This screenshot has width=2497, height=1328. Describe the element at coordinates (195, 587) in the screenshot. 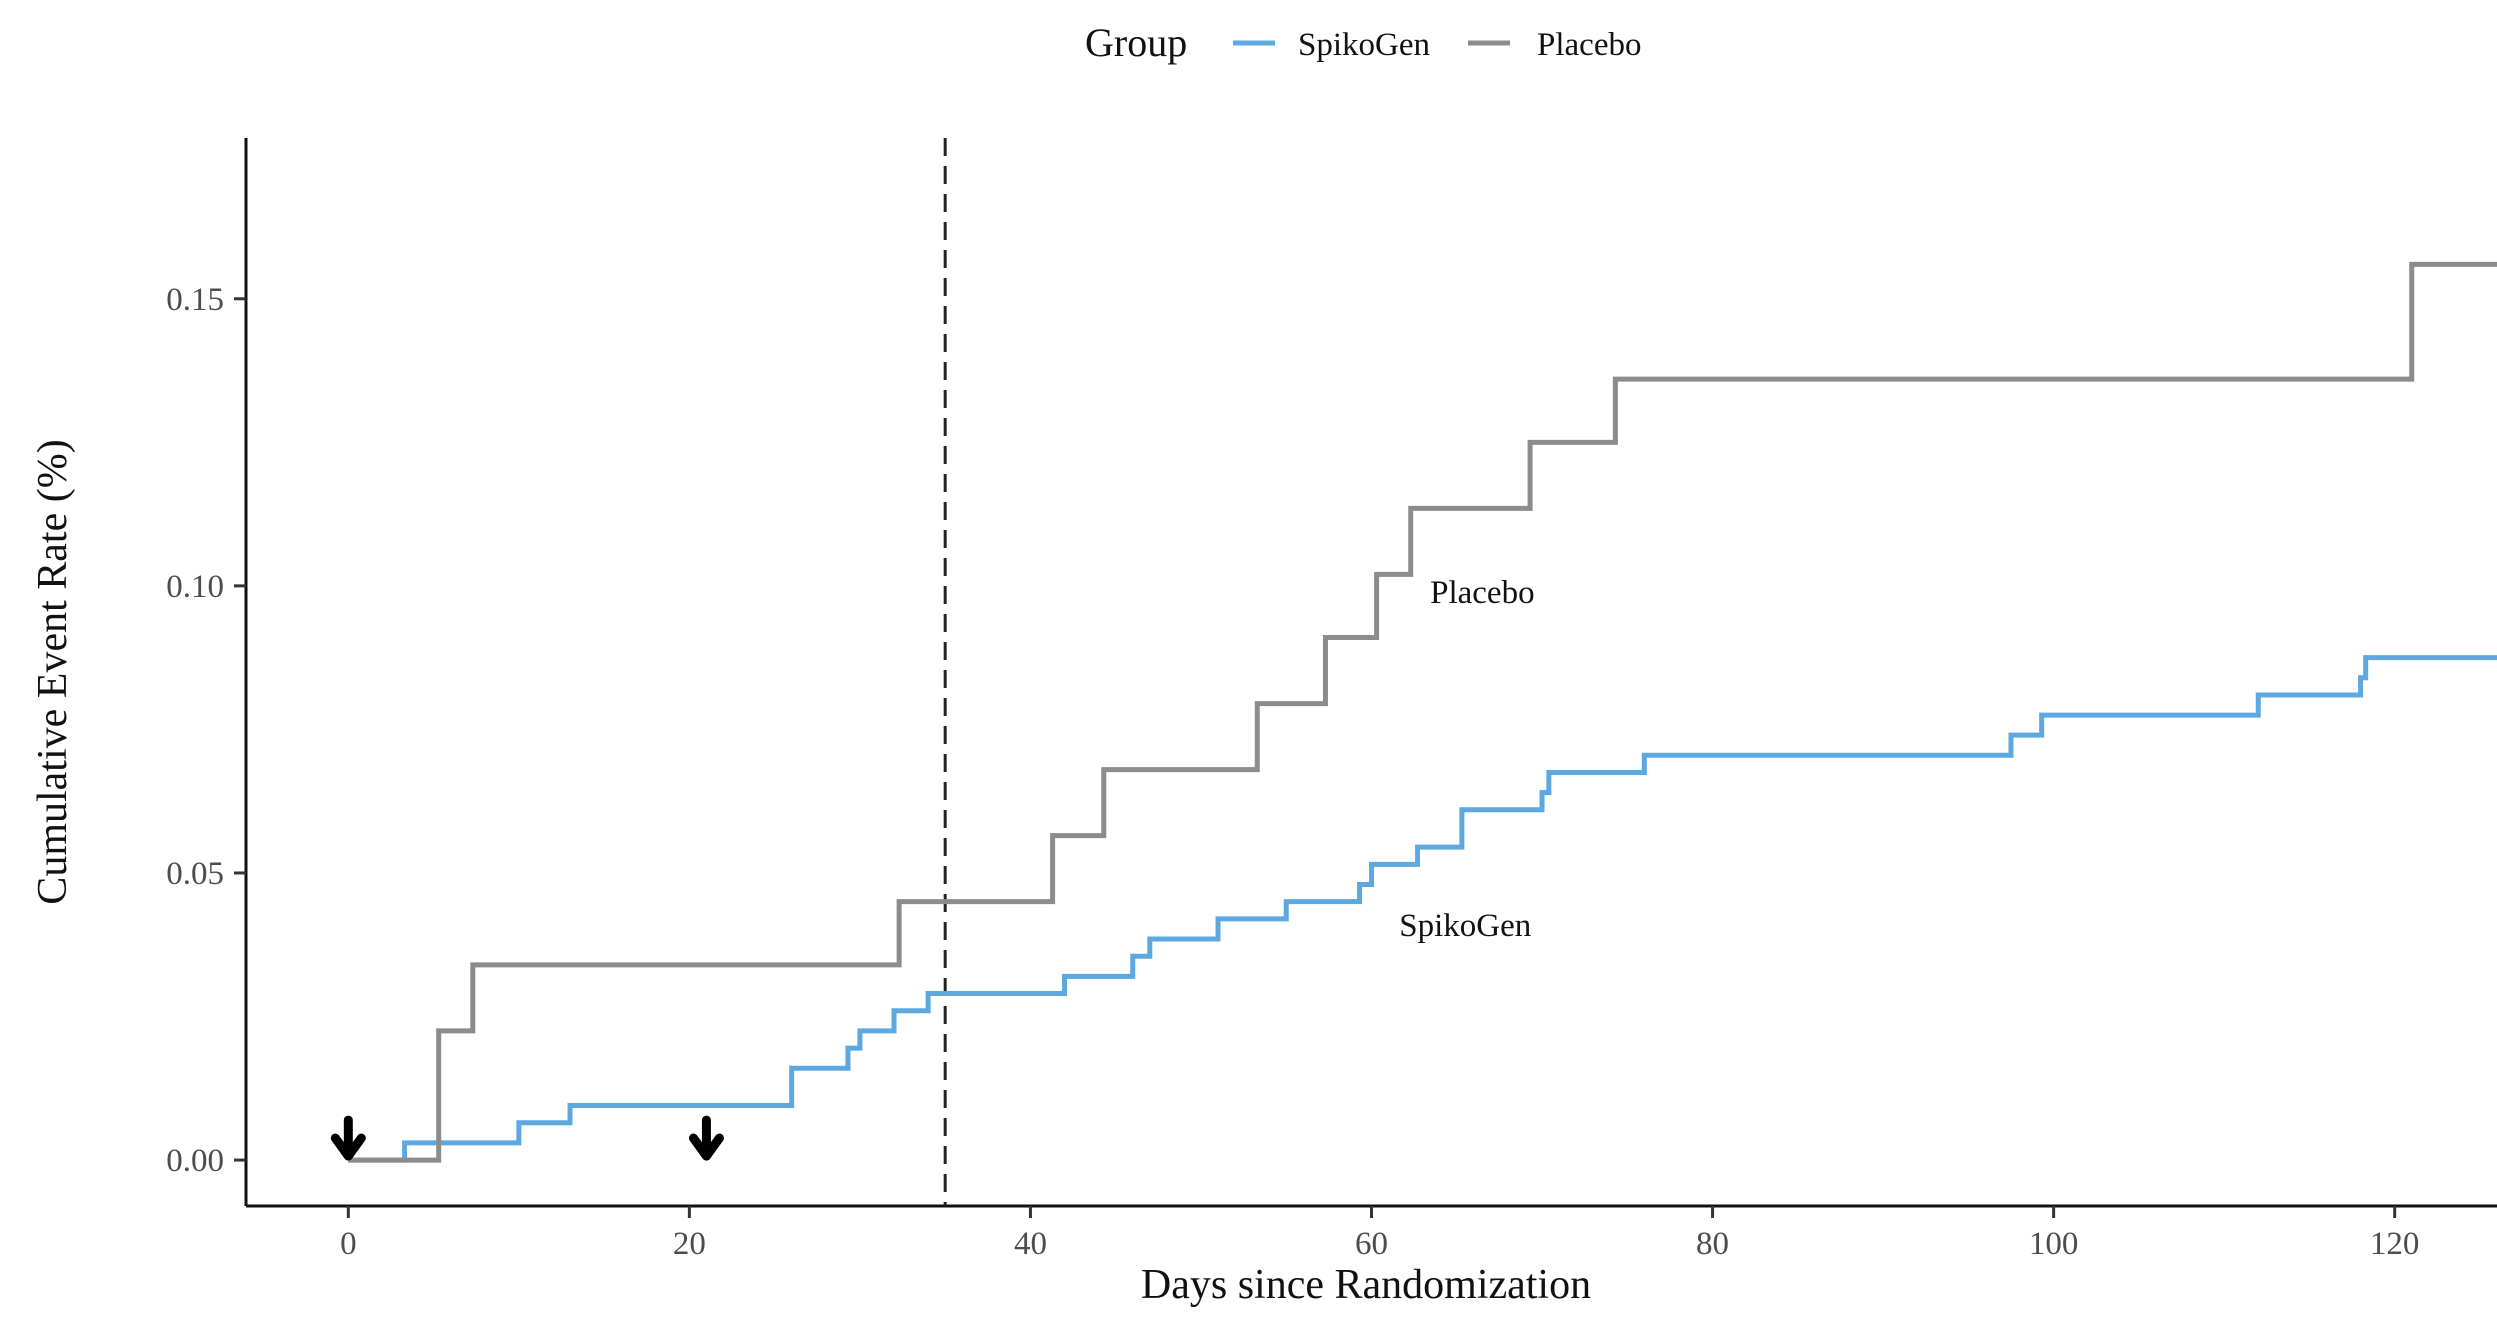

I see `y-tick-label-0.10: 0.10` at that location.